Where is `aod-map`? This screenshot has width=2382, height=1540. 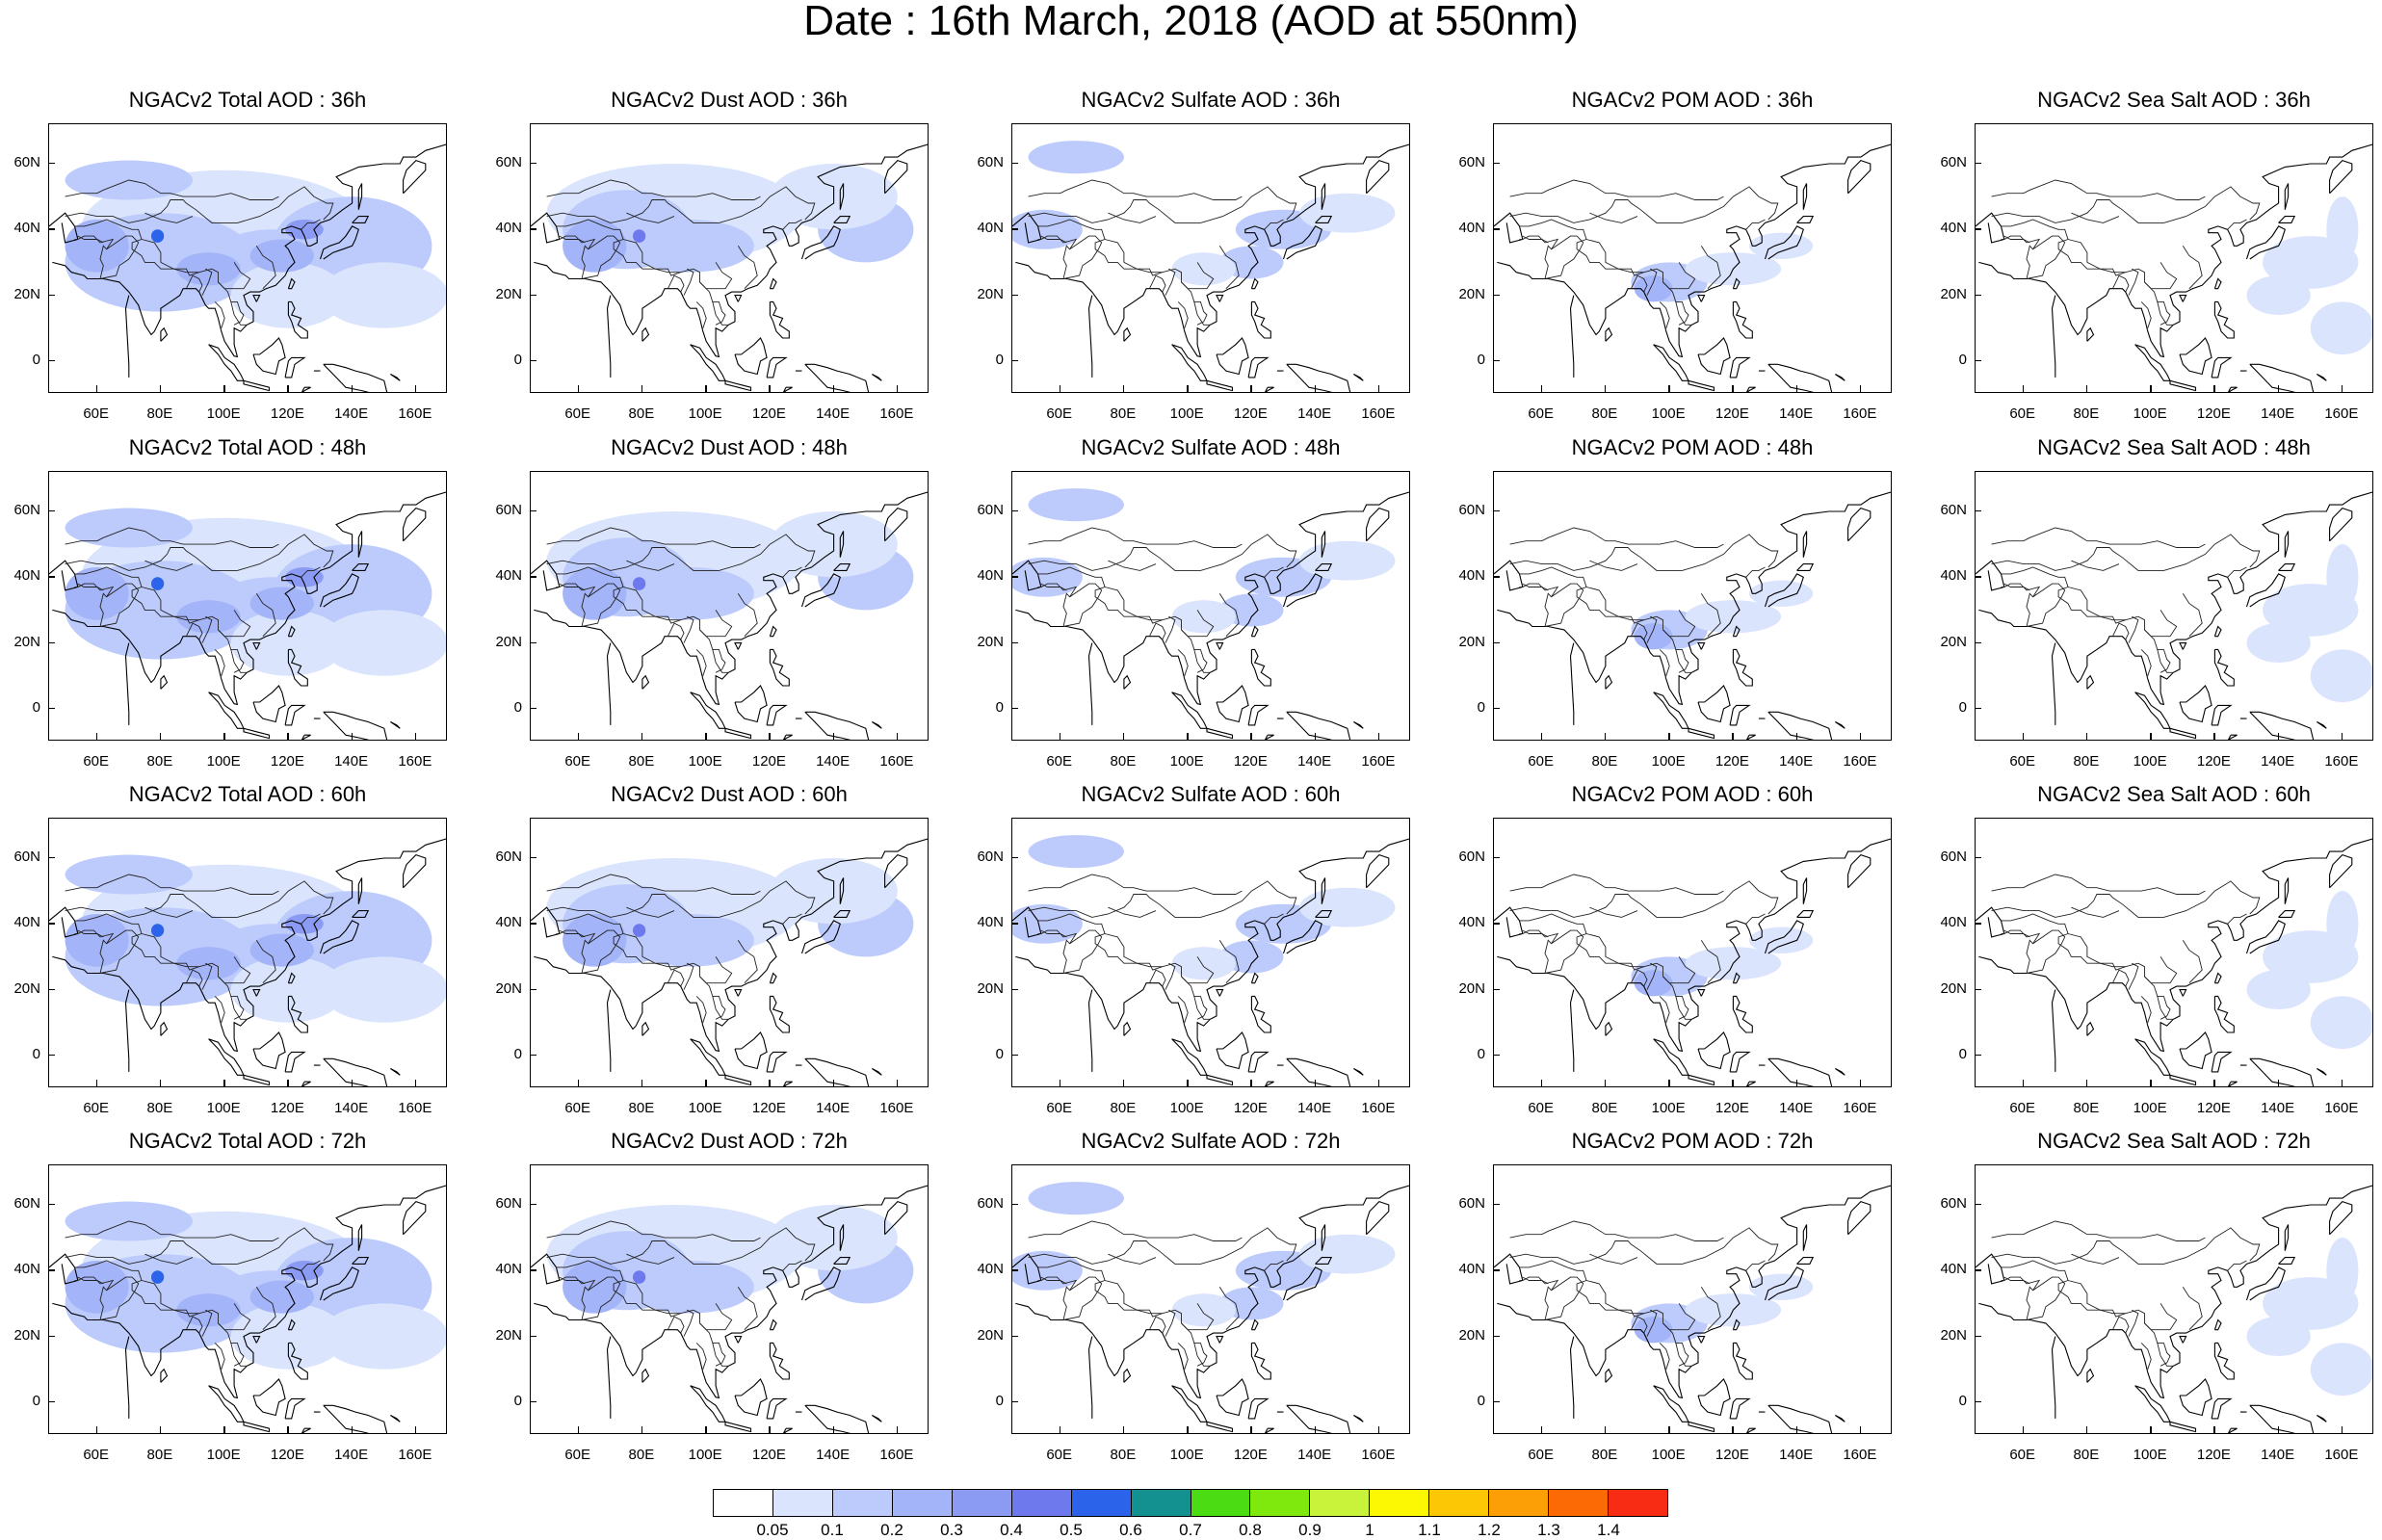 aod-map is located at coordinates (1692, 1309).